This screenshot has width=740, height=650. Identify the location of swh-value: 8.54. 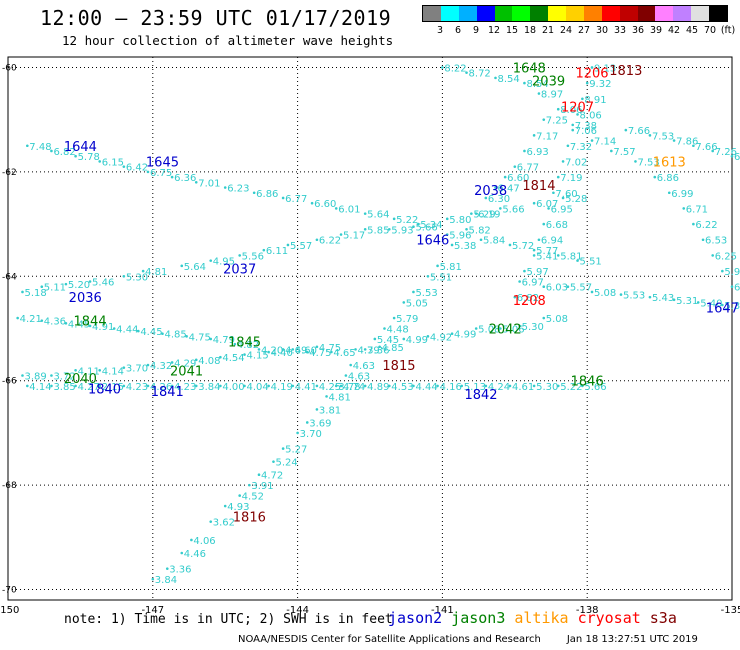
(537, 84).